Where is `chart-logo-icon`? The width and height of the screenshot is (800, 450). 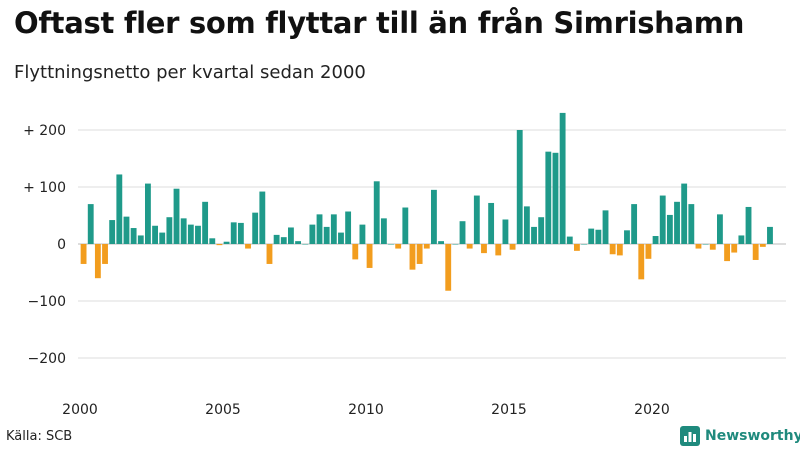
chart-logo-icon is located at coordinates (690, 436).